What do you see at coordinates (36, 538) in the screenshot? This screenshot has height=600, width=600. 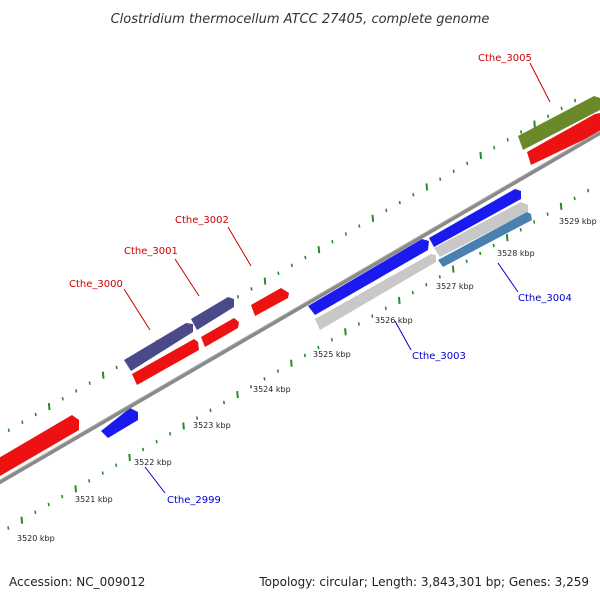 I see `kbp-label: 3520 kbp` at bounding box center [36, 538].